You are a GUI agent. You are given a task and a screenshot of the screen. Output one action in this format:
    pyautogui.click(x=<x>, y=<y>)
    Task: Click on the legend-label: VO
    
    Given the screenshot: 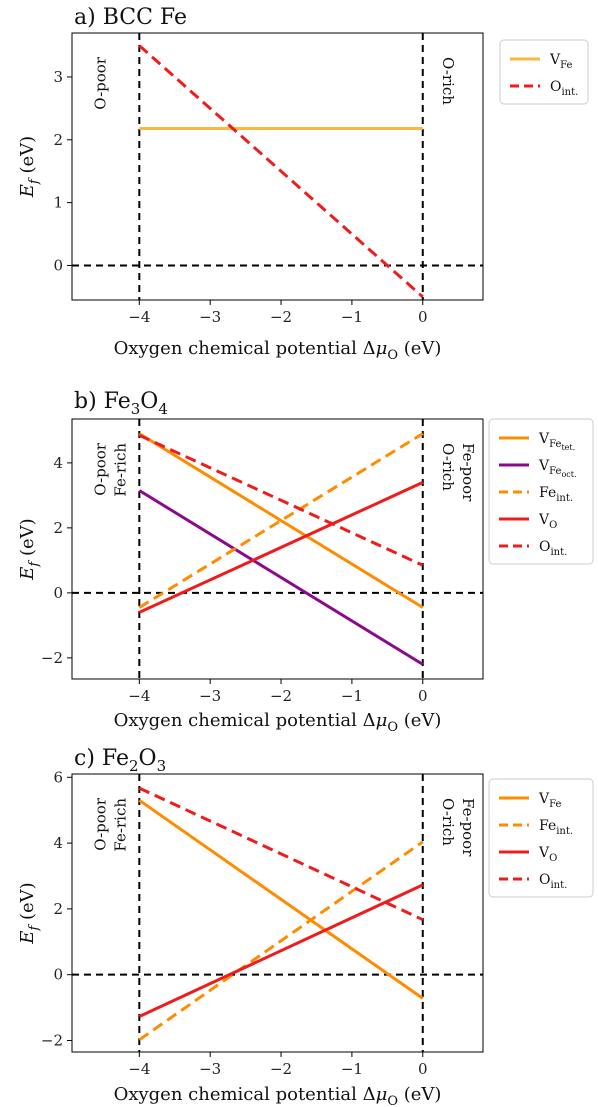 What is the action you would take?
    pyautogui.click(x=547, y=521)
    